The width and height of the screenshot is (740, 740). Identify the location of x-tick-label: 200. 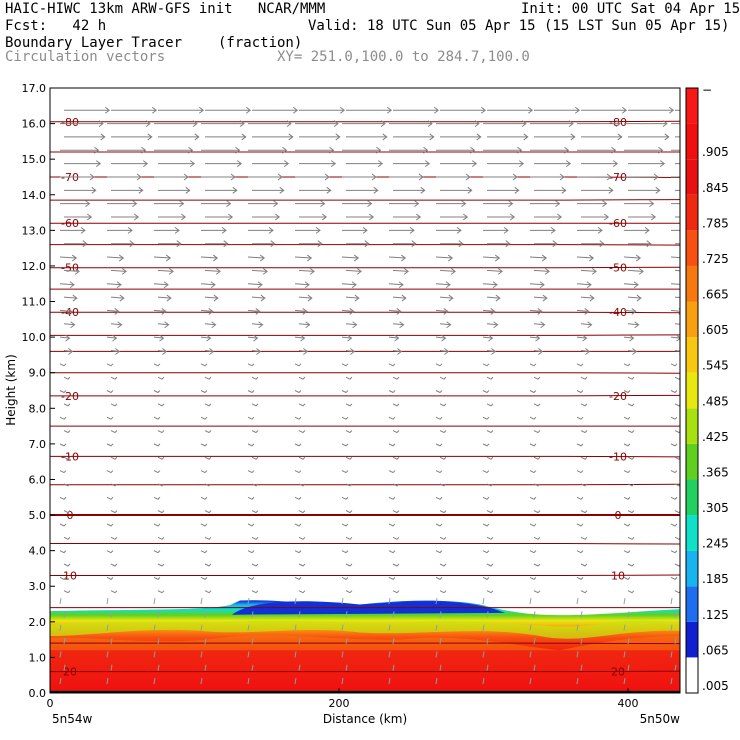
(338, 703).